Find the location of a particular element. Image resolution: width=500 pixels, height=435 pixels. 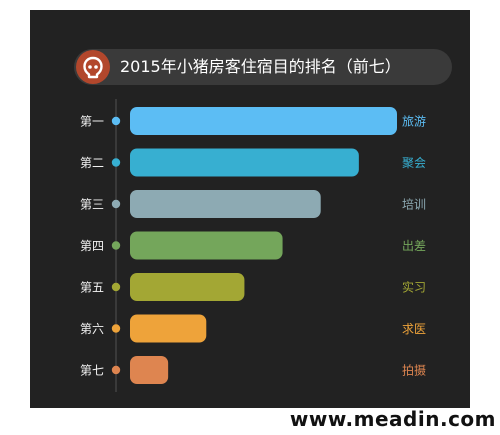

category-label-5: 实习 is located at coordinates (414, 287).